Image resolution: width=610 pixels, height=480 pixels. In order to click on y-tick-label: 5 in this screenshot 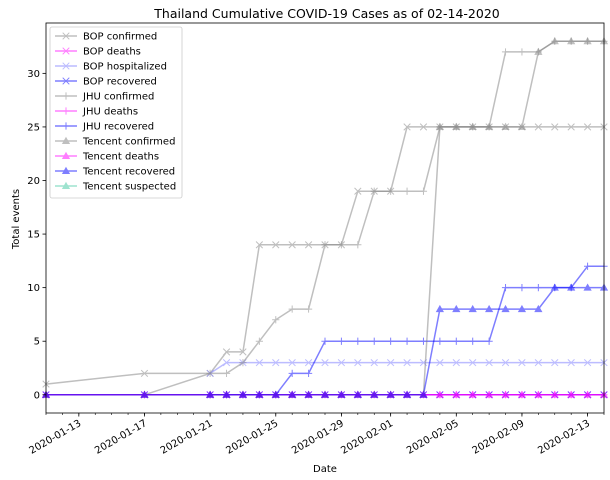, I will do `click(37, 342)`.